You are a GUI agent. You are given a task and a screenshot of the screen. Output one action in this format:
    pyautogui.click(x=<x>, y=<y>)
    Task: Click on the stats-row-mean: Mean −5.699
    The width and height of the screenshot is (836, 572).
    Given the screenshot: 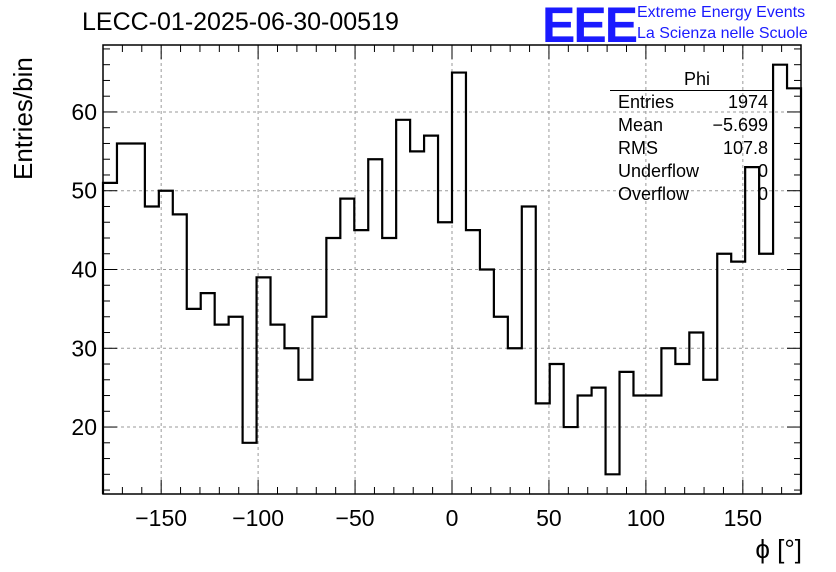 What is the action you would take?
    pyautogui.click(x=692, y=125)
    